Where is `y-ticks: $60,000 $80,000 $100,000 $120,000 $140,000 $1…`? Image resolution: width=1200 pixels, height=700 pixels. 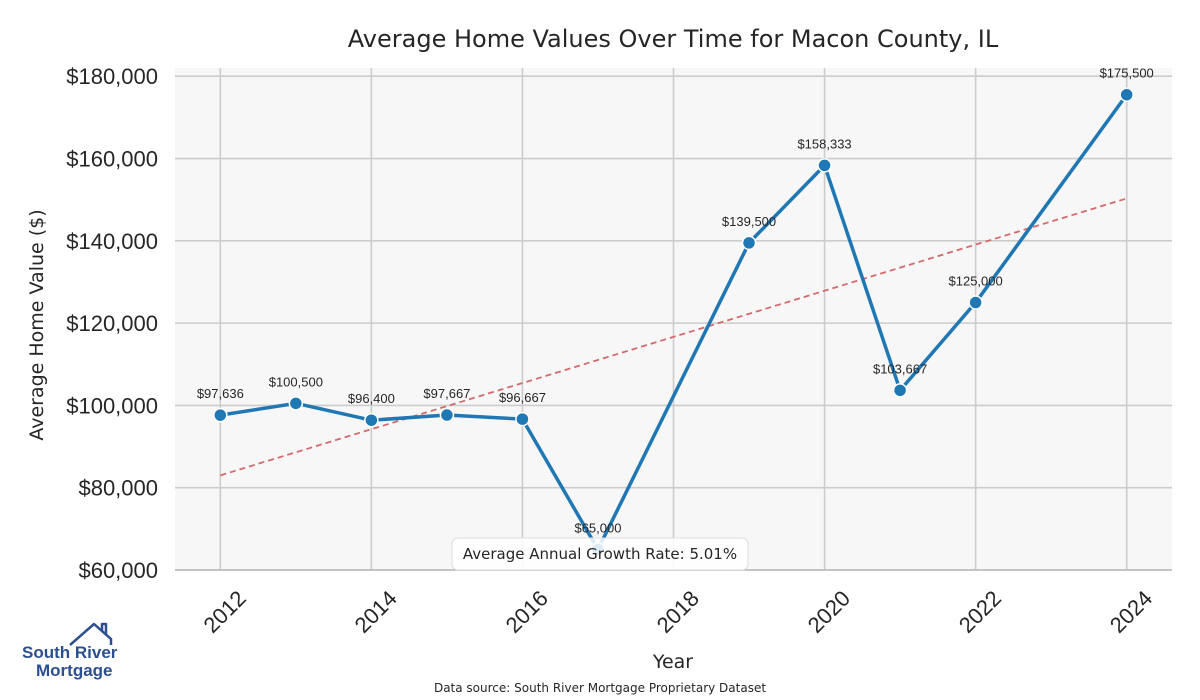
y-ticks: $60,000 $80,000 $100,000 $120,000 $140,000 $1… is located at coordinates (112, 323).